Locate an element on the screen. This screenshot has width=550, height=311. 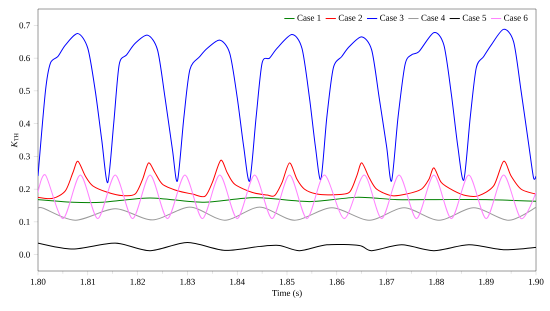
y-tick-label: 0.5 is located at coordinates (24, 91).